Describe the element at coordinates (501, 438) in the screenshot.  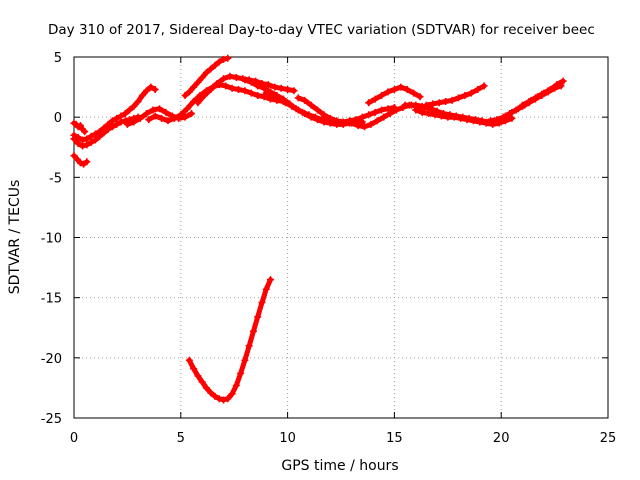
I see `x-tick-label: 20` at that location.